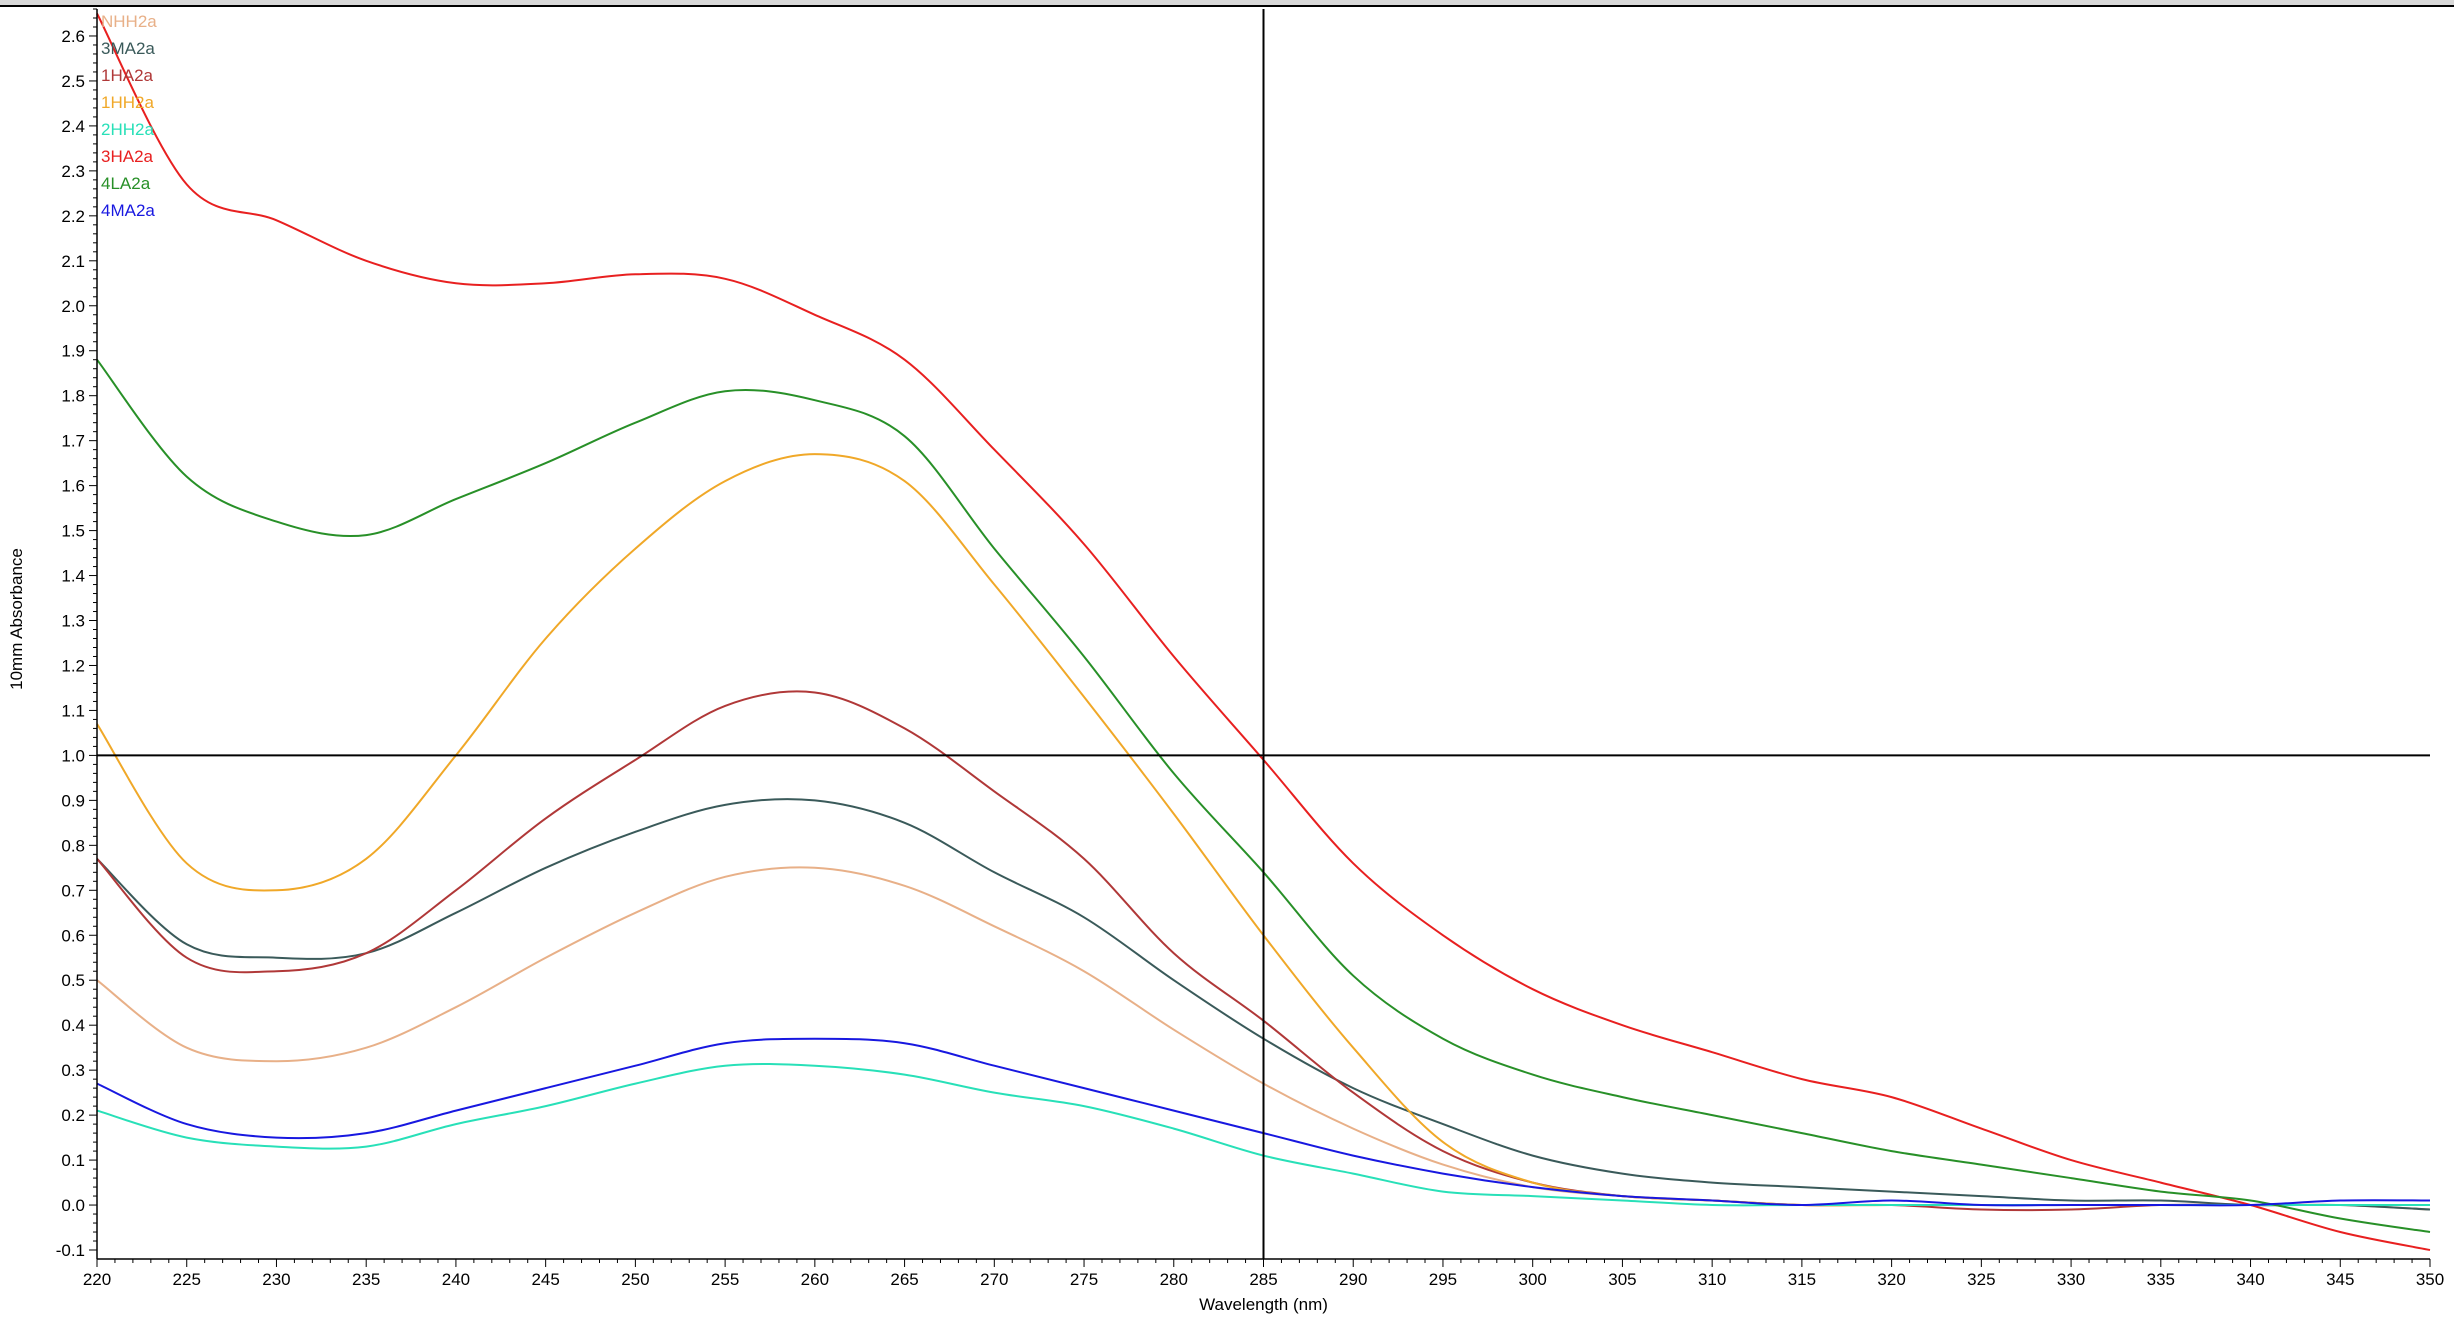 Image resolution: width=2454 pixels, height=1320 pixels. Describe the element at coordinates (2250, 1279) in the screenshot. I see `x-tick-label: 340` at that location.